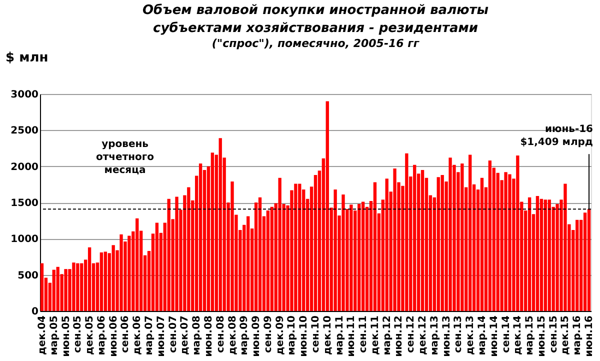 This screenshot has width=600, height=361. What do you see at coordinates (328, 335) in the screenshot?
I see `x-tick-label: дек.10` at bounding box center [328, 335].